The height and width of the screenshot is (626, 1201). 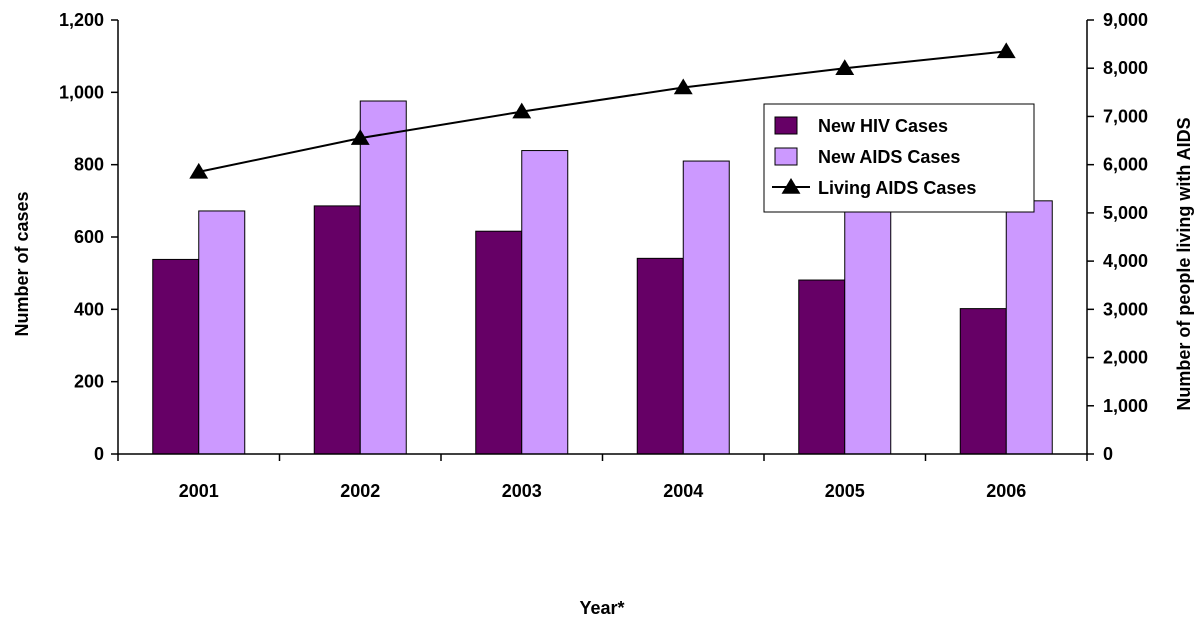 What do you see at coordinates (883, 126) in the screenshot?
I see `legend-label: New HIV Cases` at bounding box center [883, 126].